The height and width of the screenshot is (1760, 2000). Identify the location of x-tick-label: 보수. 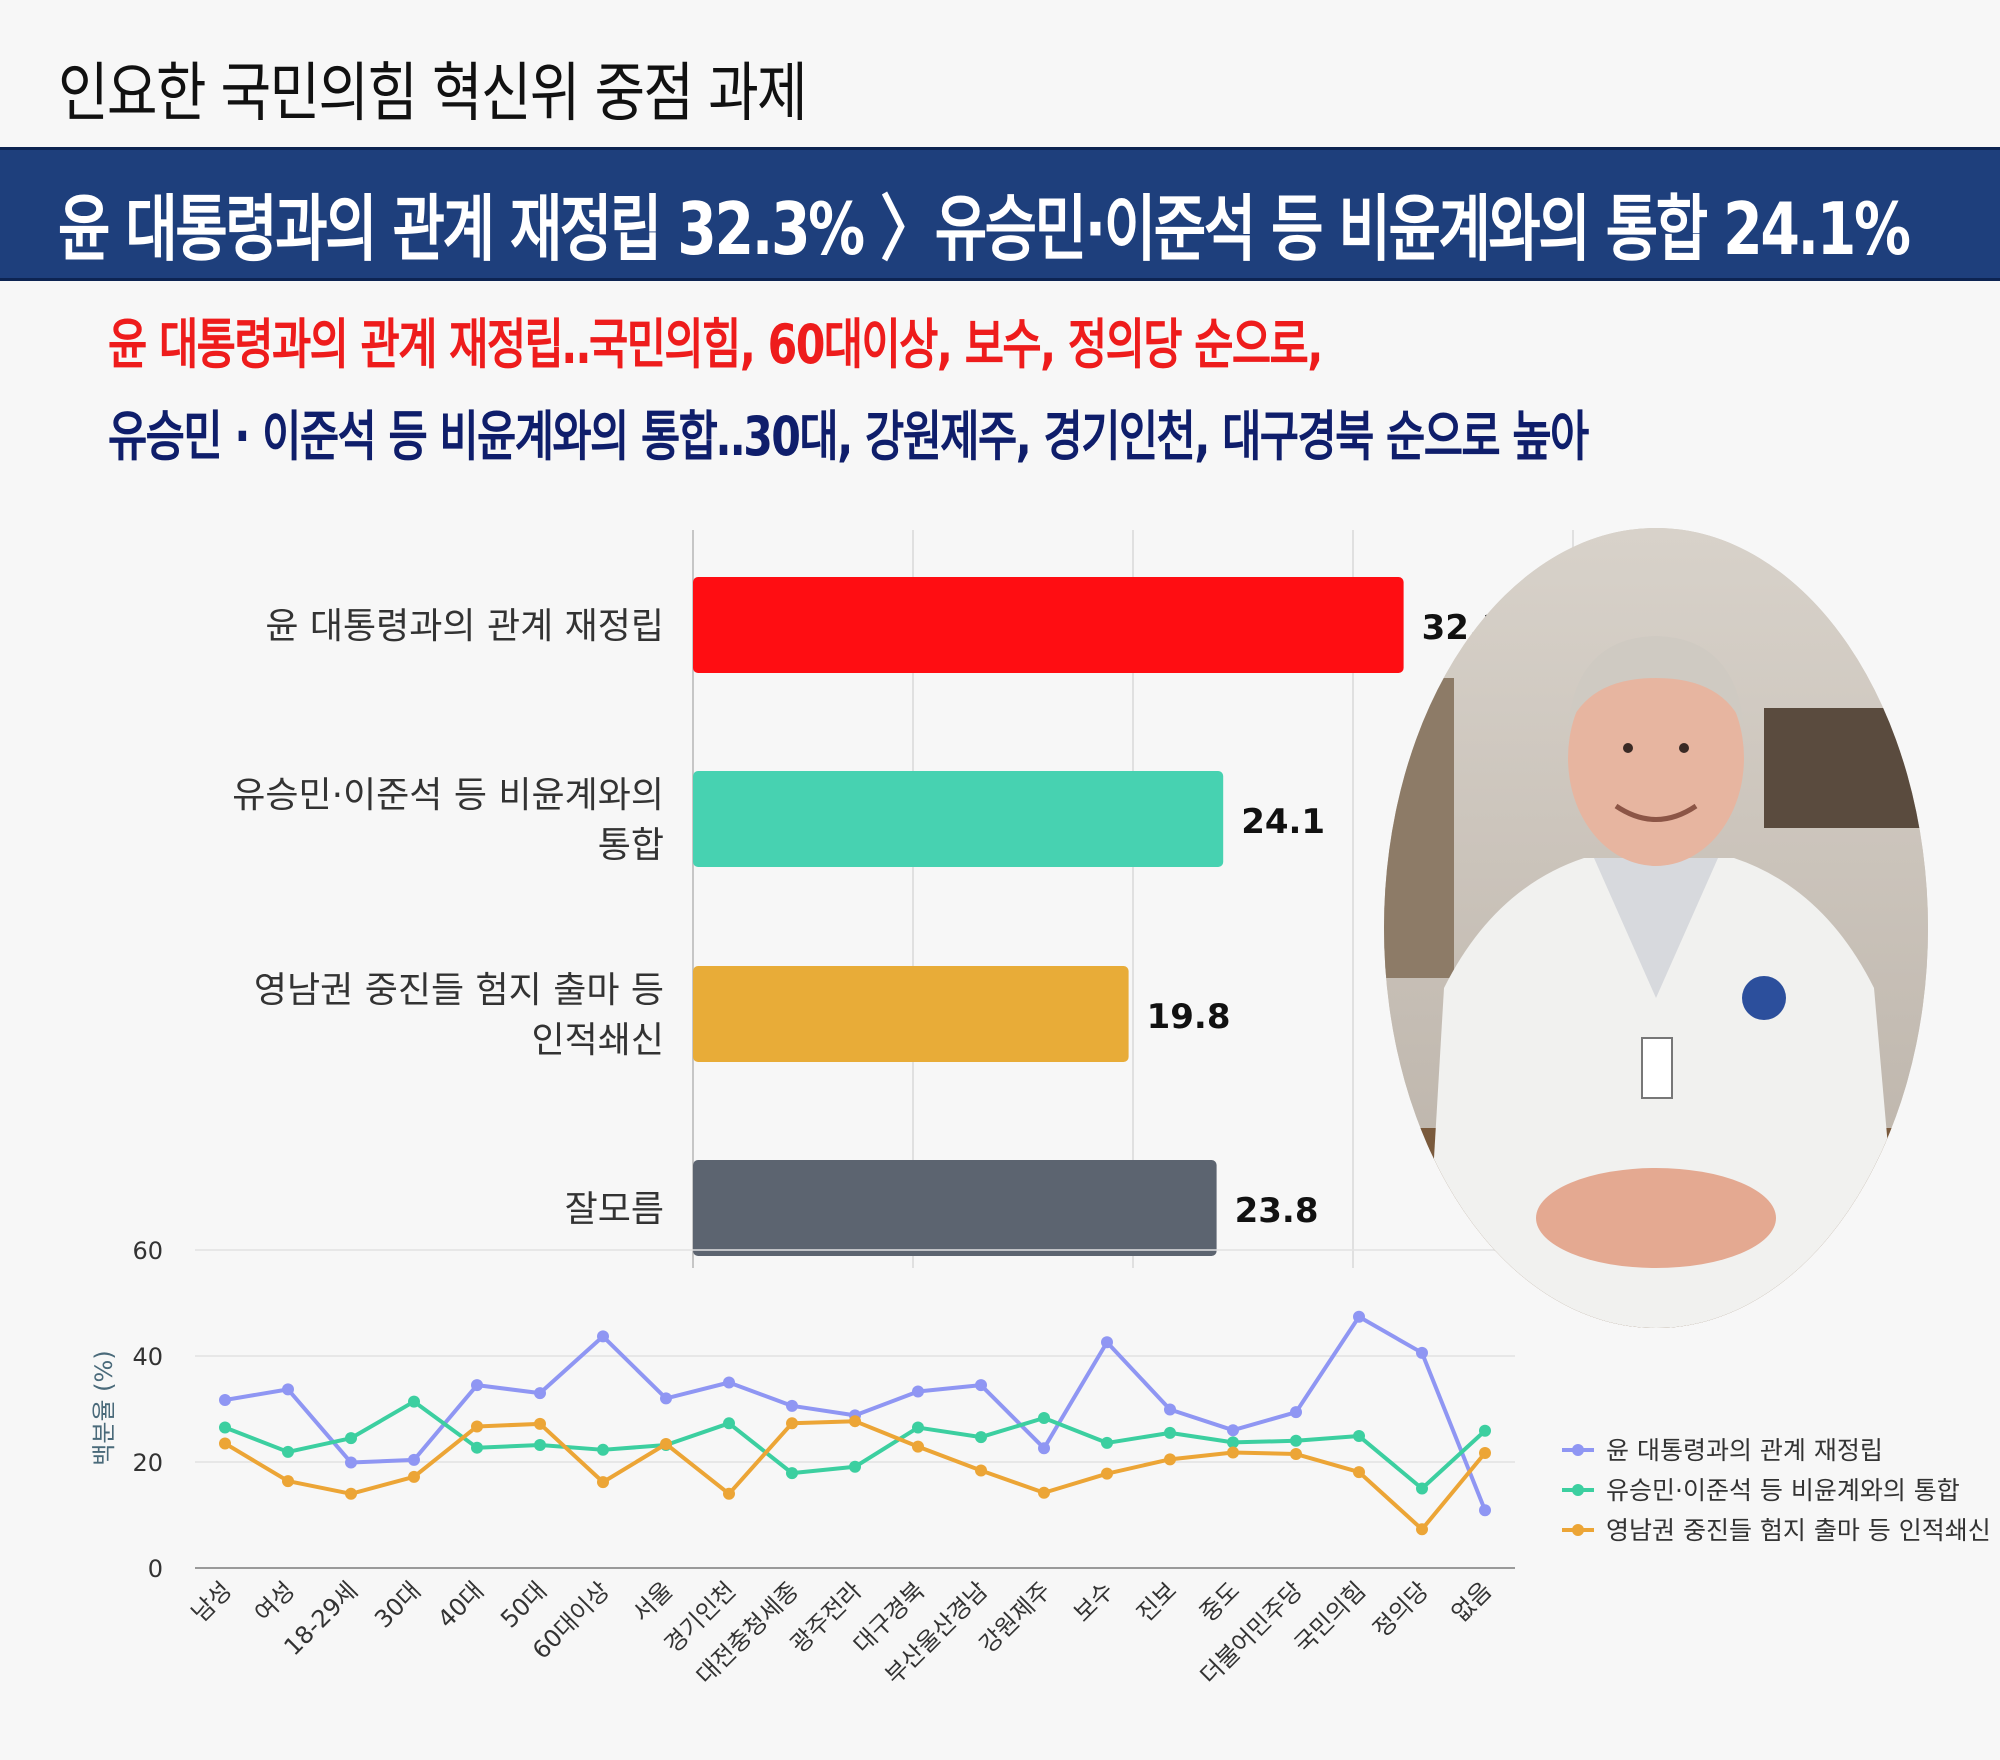
(1093, 1601).